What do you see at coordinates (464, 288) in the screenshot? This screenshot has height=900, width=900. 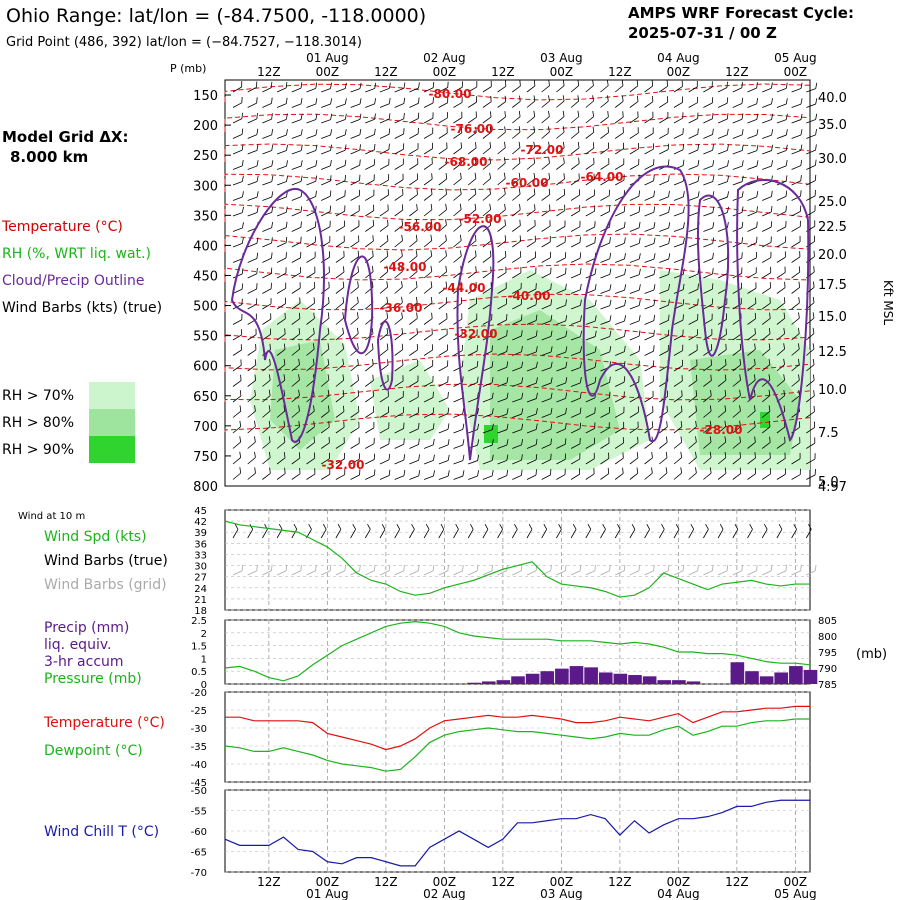 I see `isotherm-label: -44.00` at bounding box center [464, 288].